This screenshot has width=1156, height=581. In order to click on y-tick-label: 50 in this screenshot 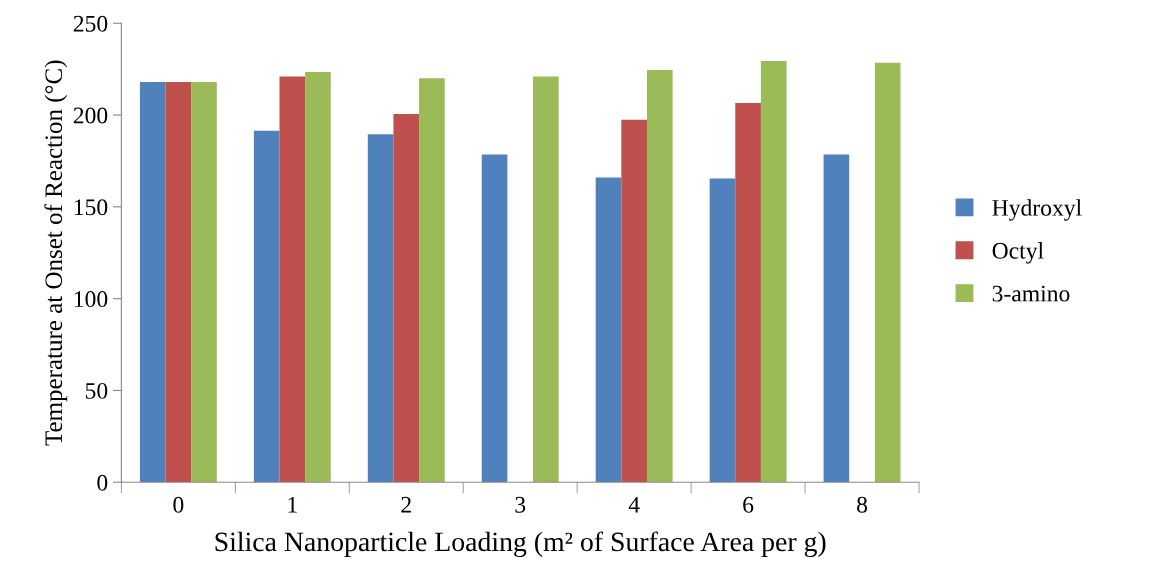, I will do `click(96, 390)`.